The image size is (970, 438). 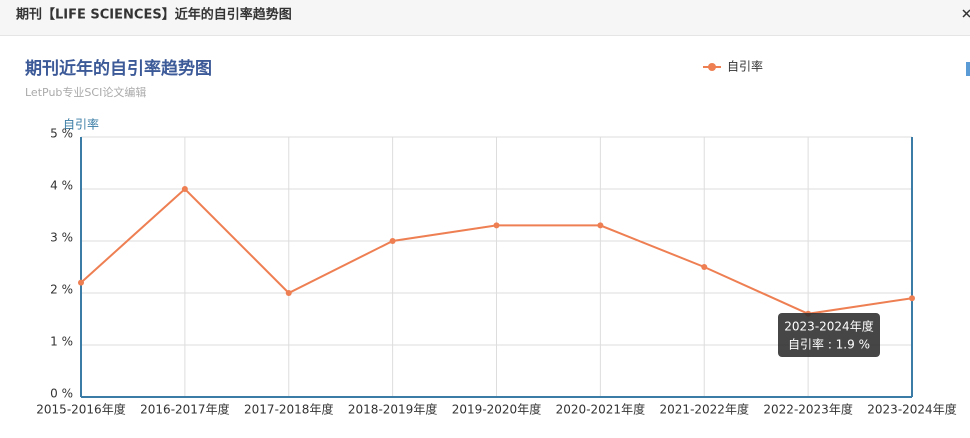 I want to click on y-tick-label: 3 %, so click(x=61, y=238).